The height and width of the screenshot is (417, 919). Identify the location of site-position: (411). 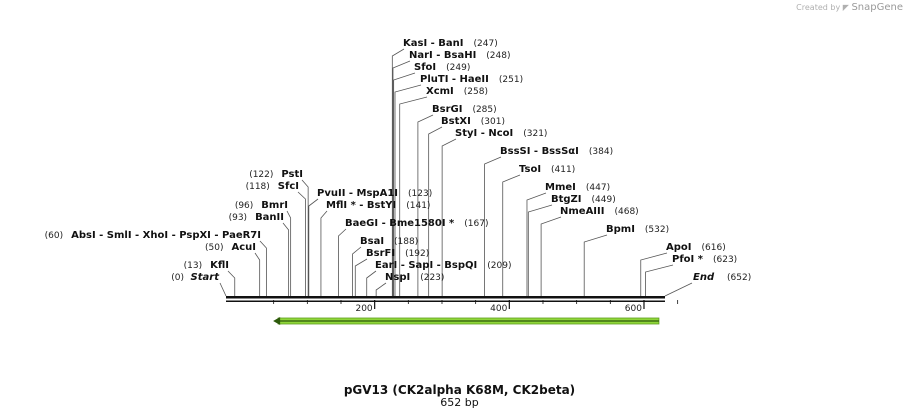
(563, 170).